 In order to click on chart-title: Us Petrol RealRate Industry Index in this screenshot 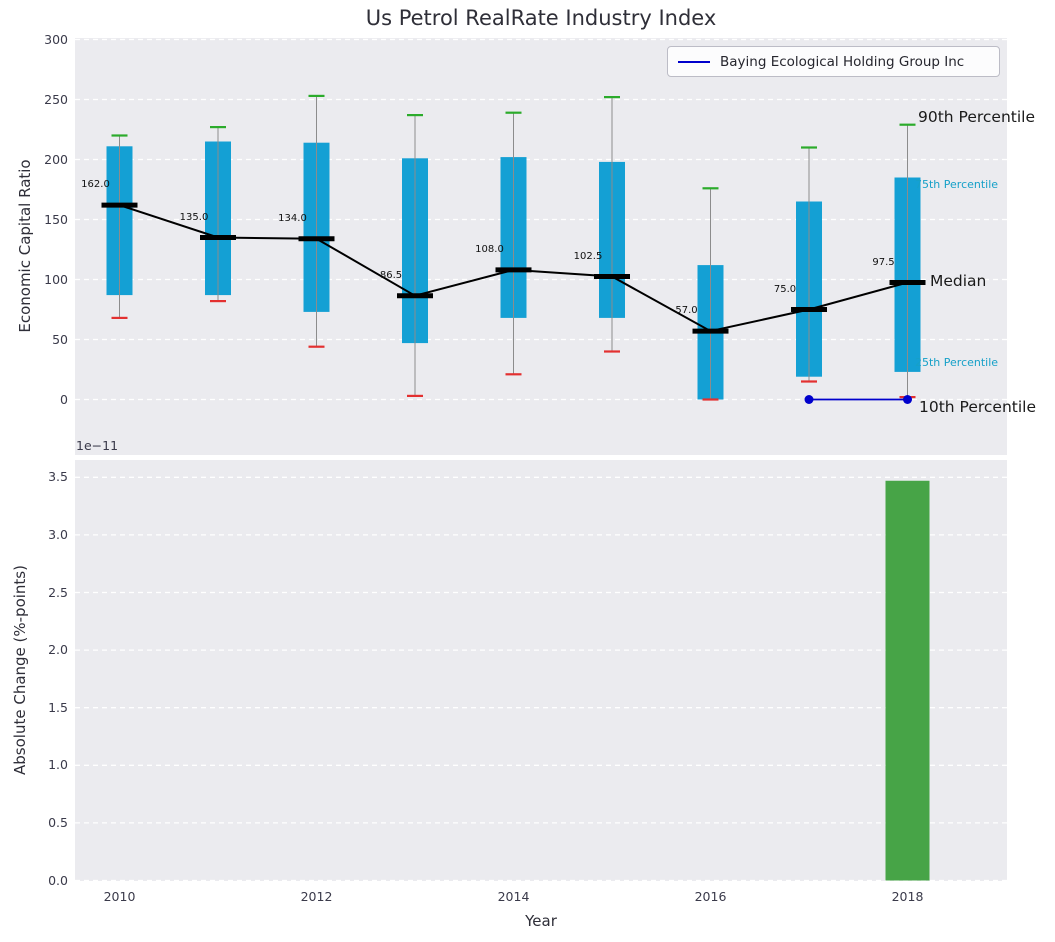, I will do `click(541, 18)`.